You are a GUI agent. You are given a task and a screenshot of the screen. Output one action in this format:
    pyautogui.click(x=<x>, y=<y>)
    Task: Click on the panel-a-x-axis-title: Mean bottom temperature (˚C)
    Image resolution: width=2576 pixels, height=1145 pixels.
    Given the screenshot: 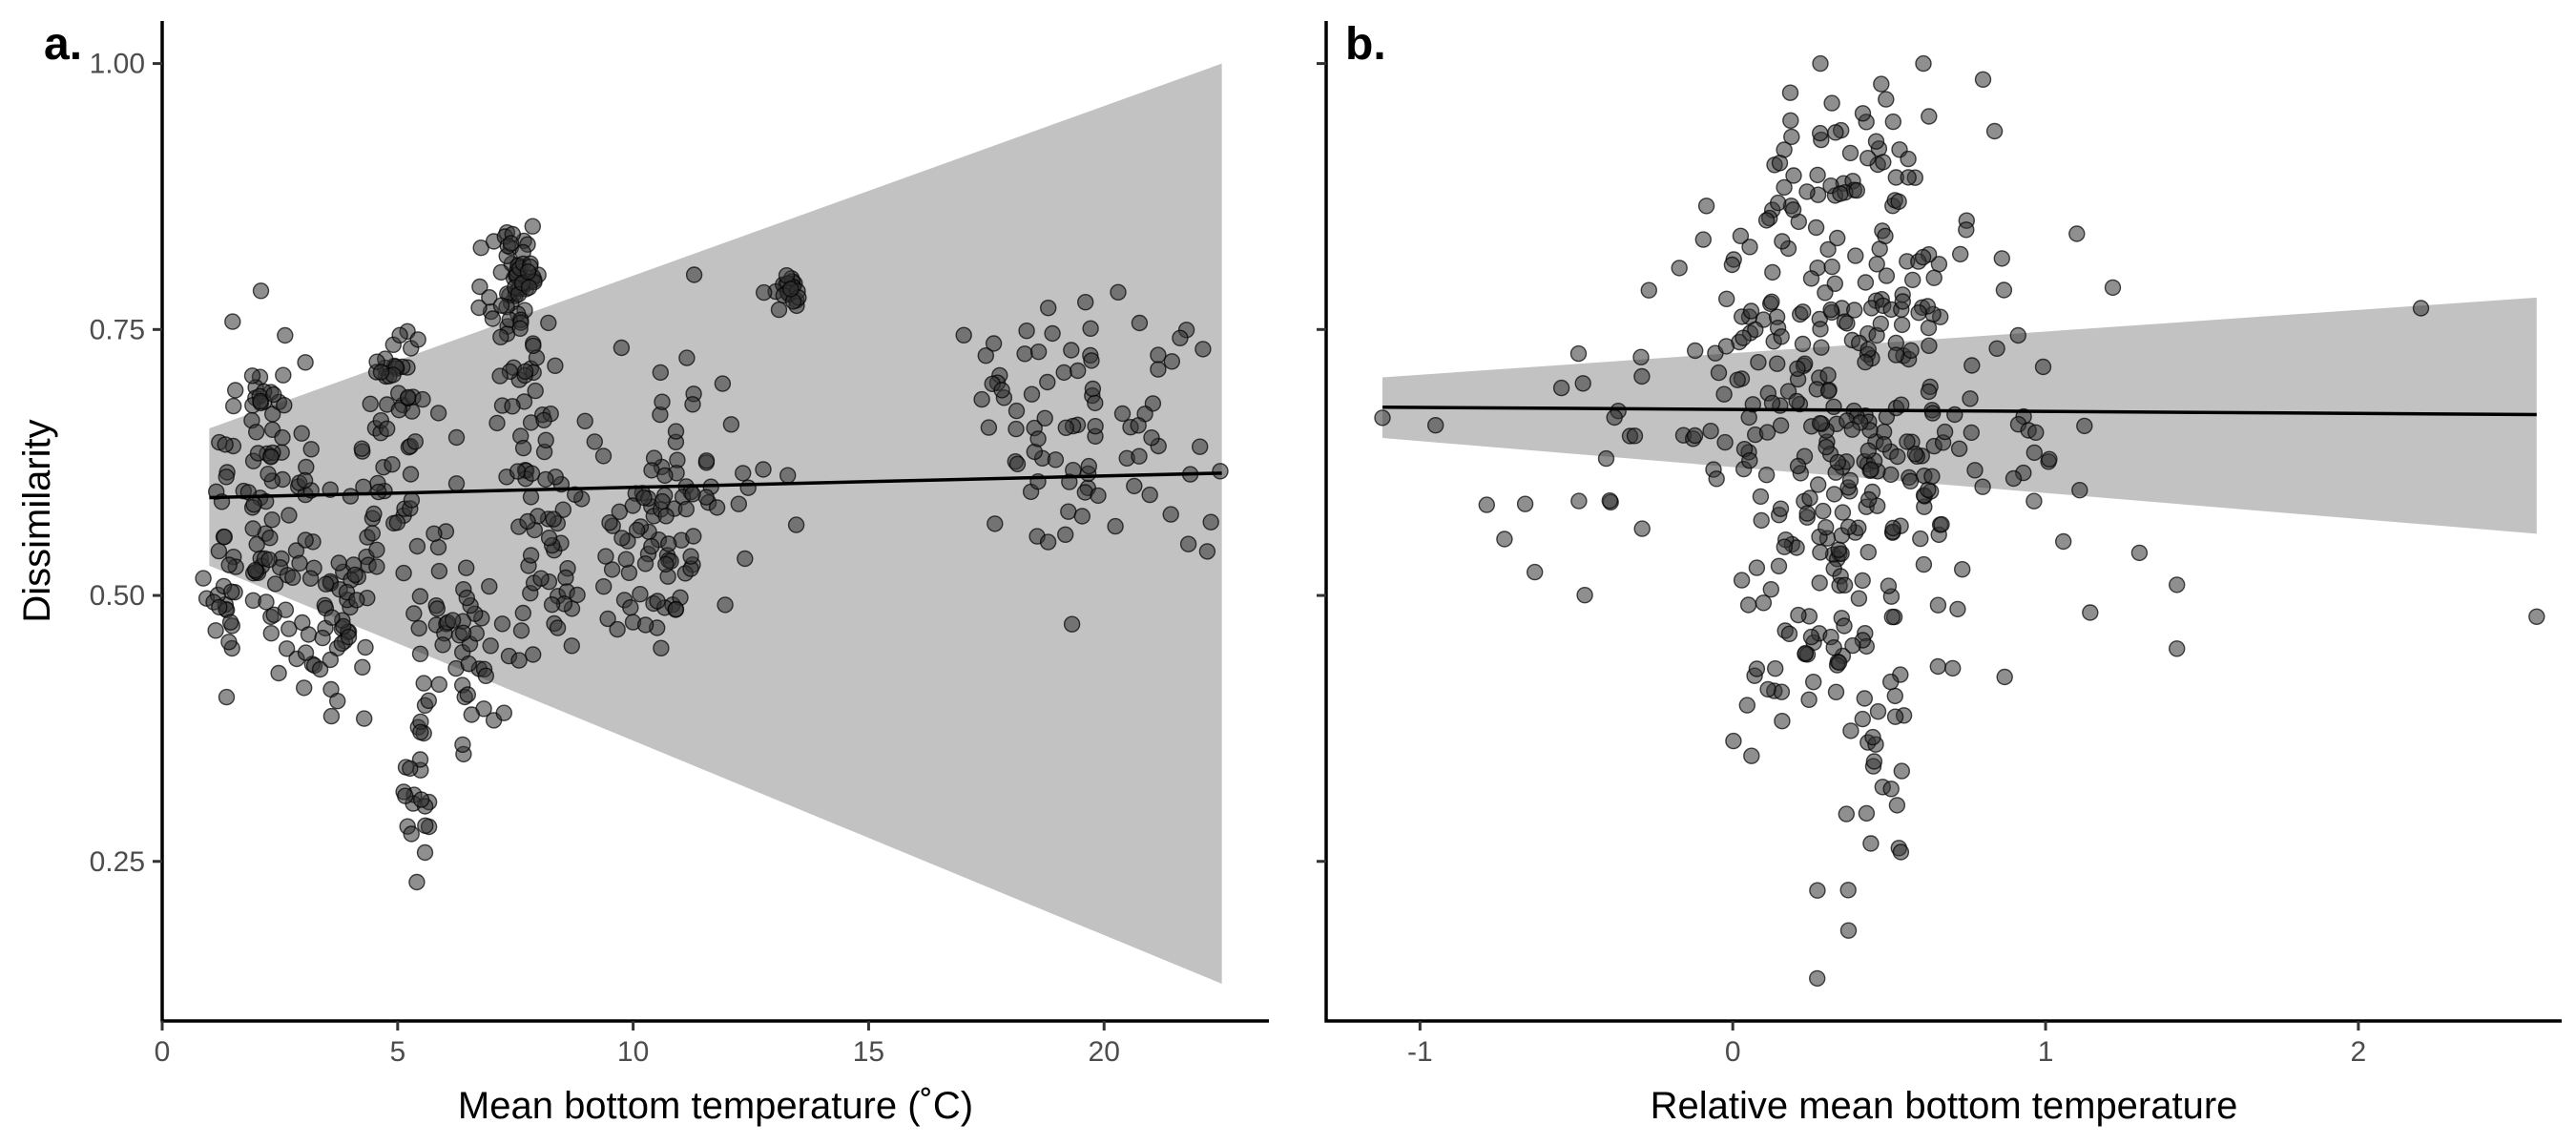 What is the action you would take?
    pyautogui.click(x=715, y=1106)
    